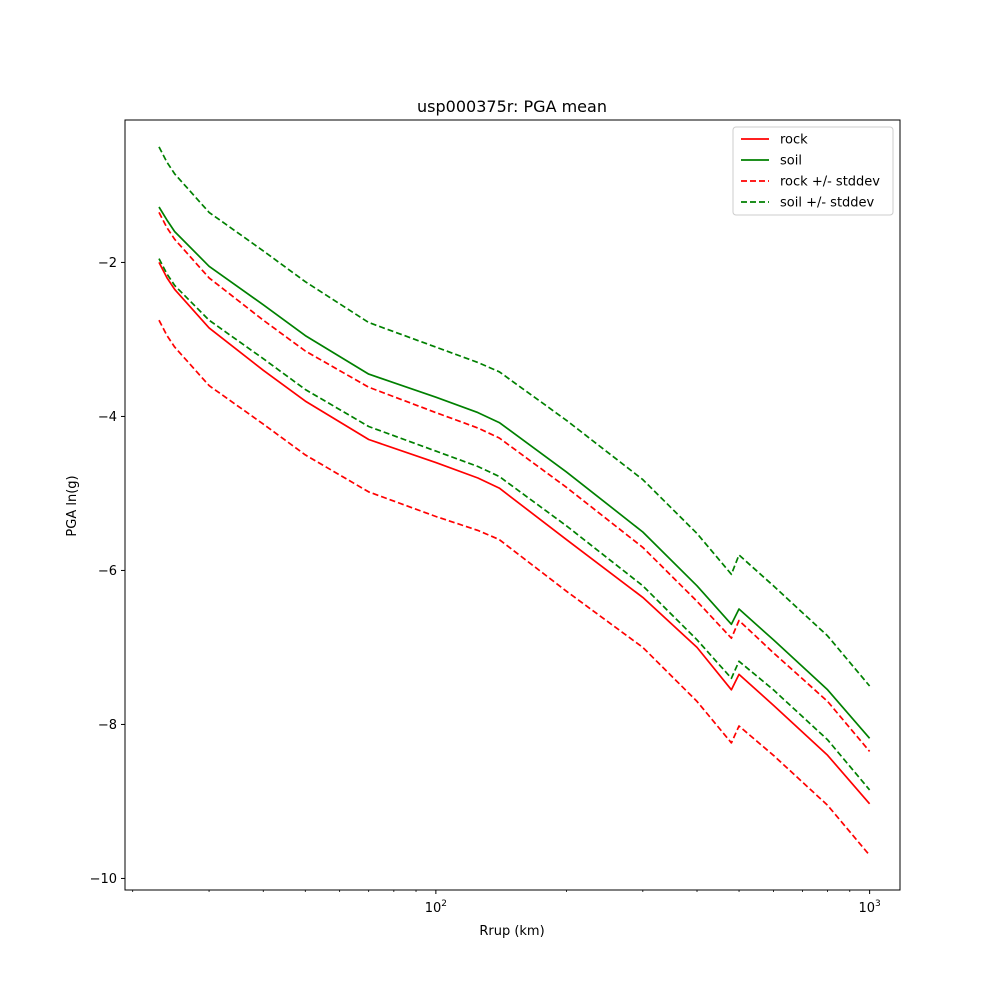 This screenshot has height=1000, width=1000. What do you see at coordinates (827, 203) in the screenshot?
I see `legend-label-3: soil +/- stddev` at bounding box center [827, 203].